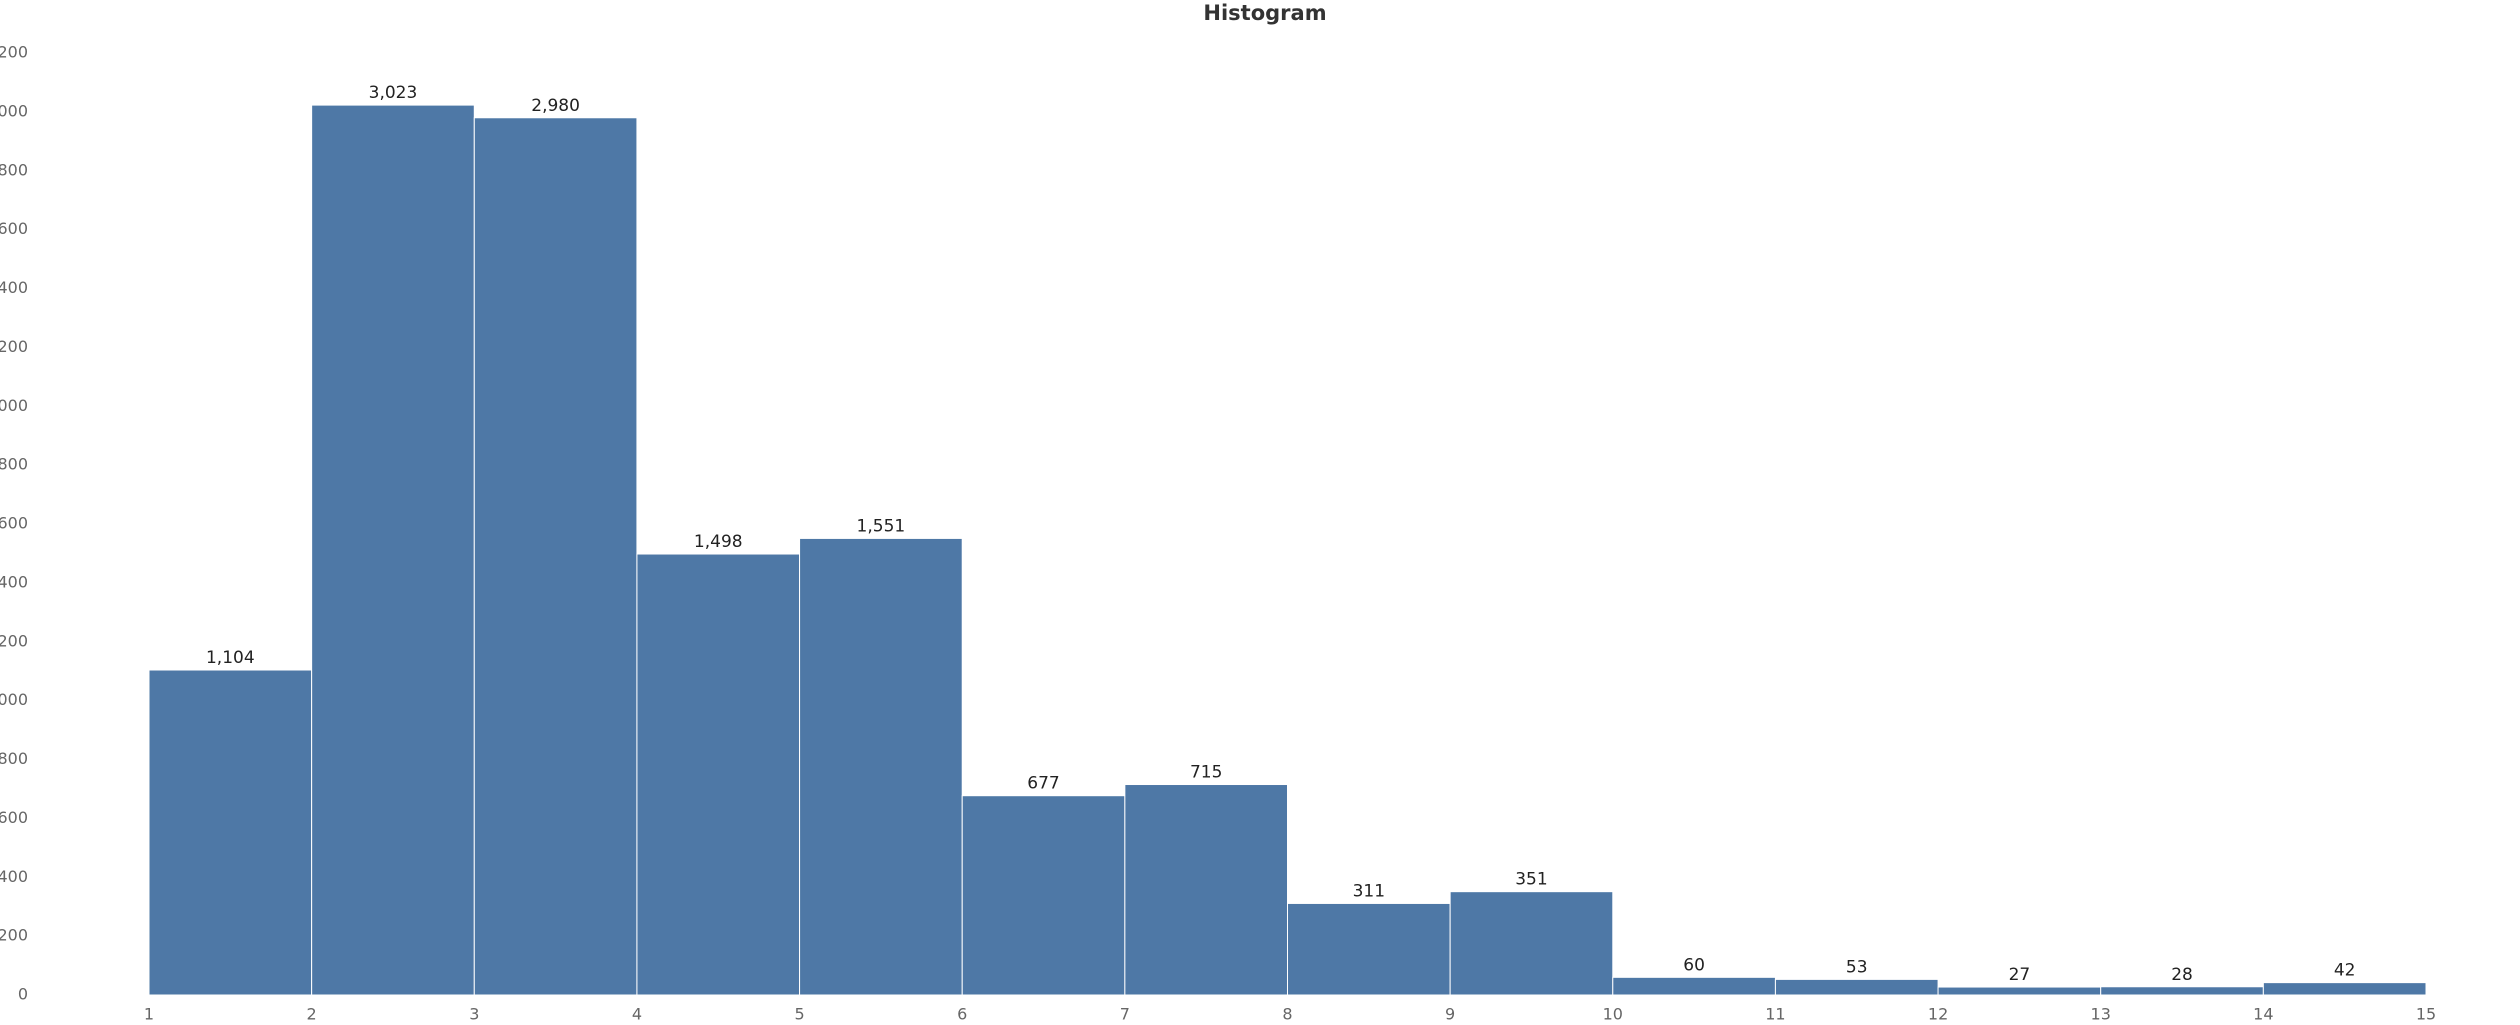  Describe the element at coordinates (1531, 880) in the screenshot. I see `value-label: 351` at that location.